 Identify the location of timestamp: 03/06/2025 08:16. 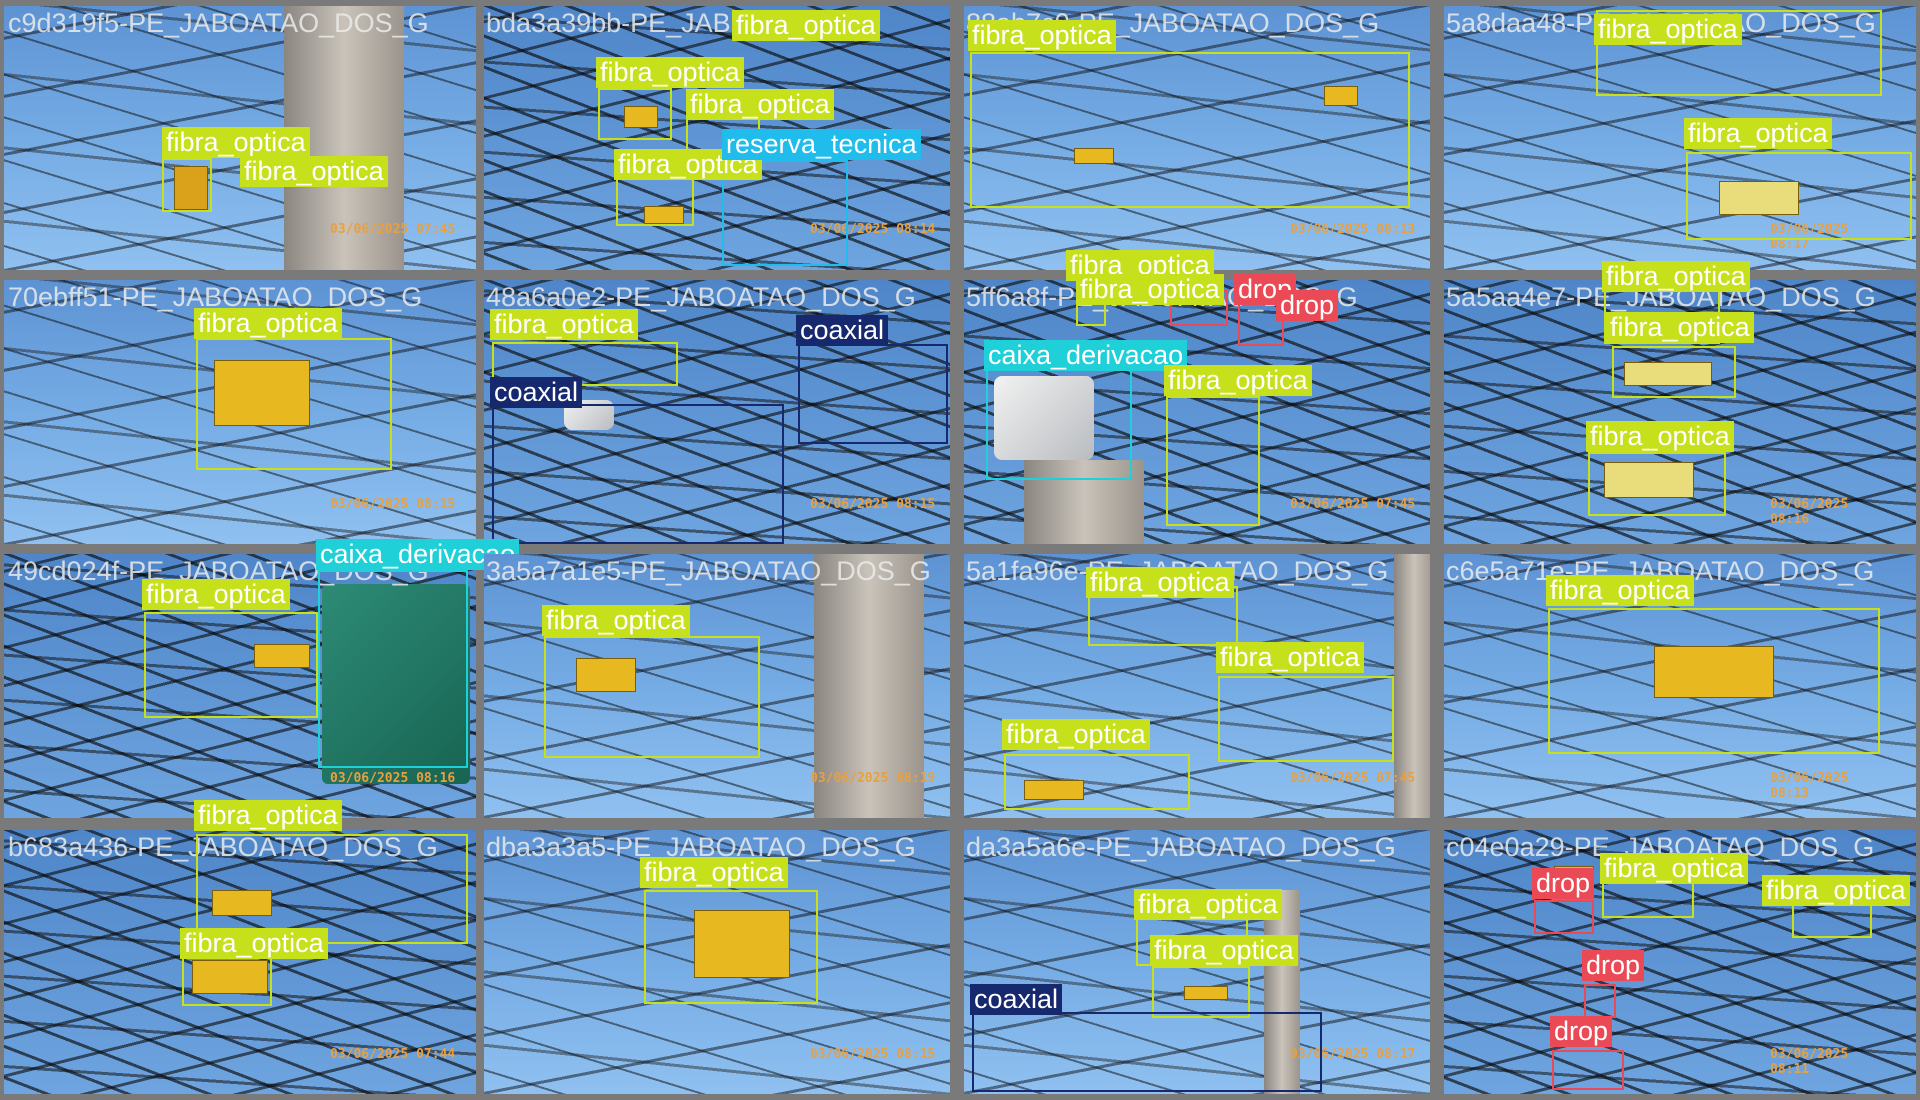
(393, 778).